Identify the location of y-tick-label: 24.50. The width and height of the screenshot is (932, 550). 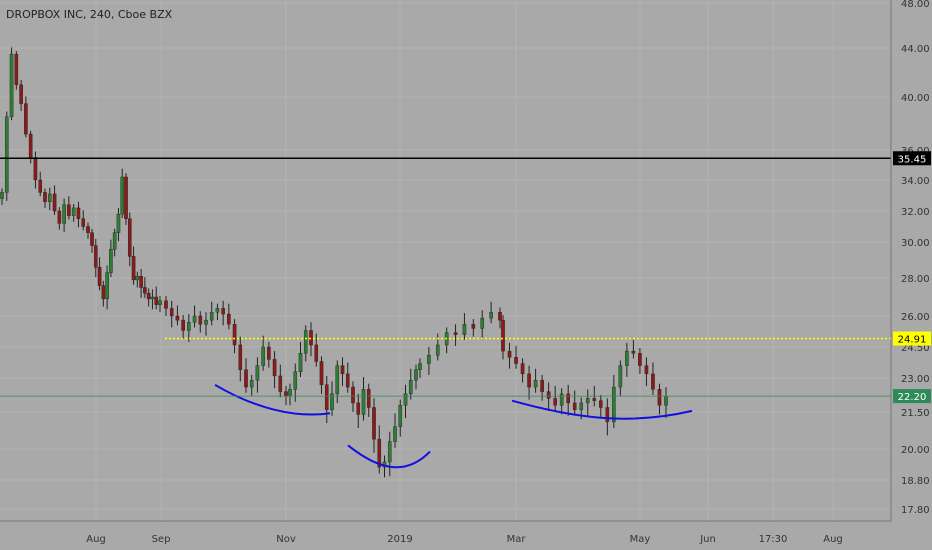
(915, 348).